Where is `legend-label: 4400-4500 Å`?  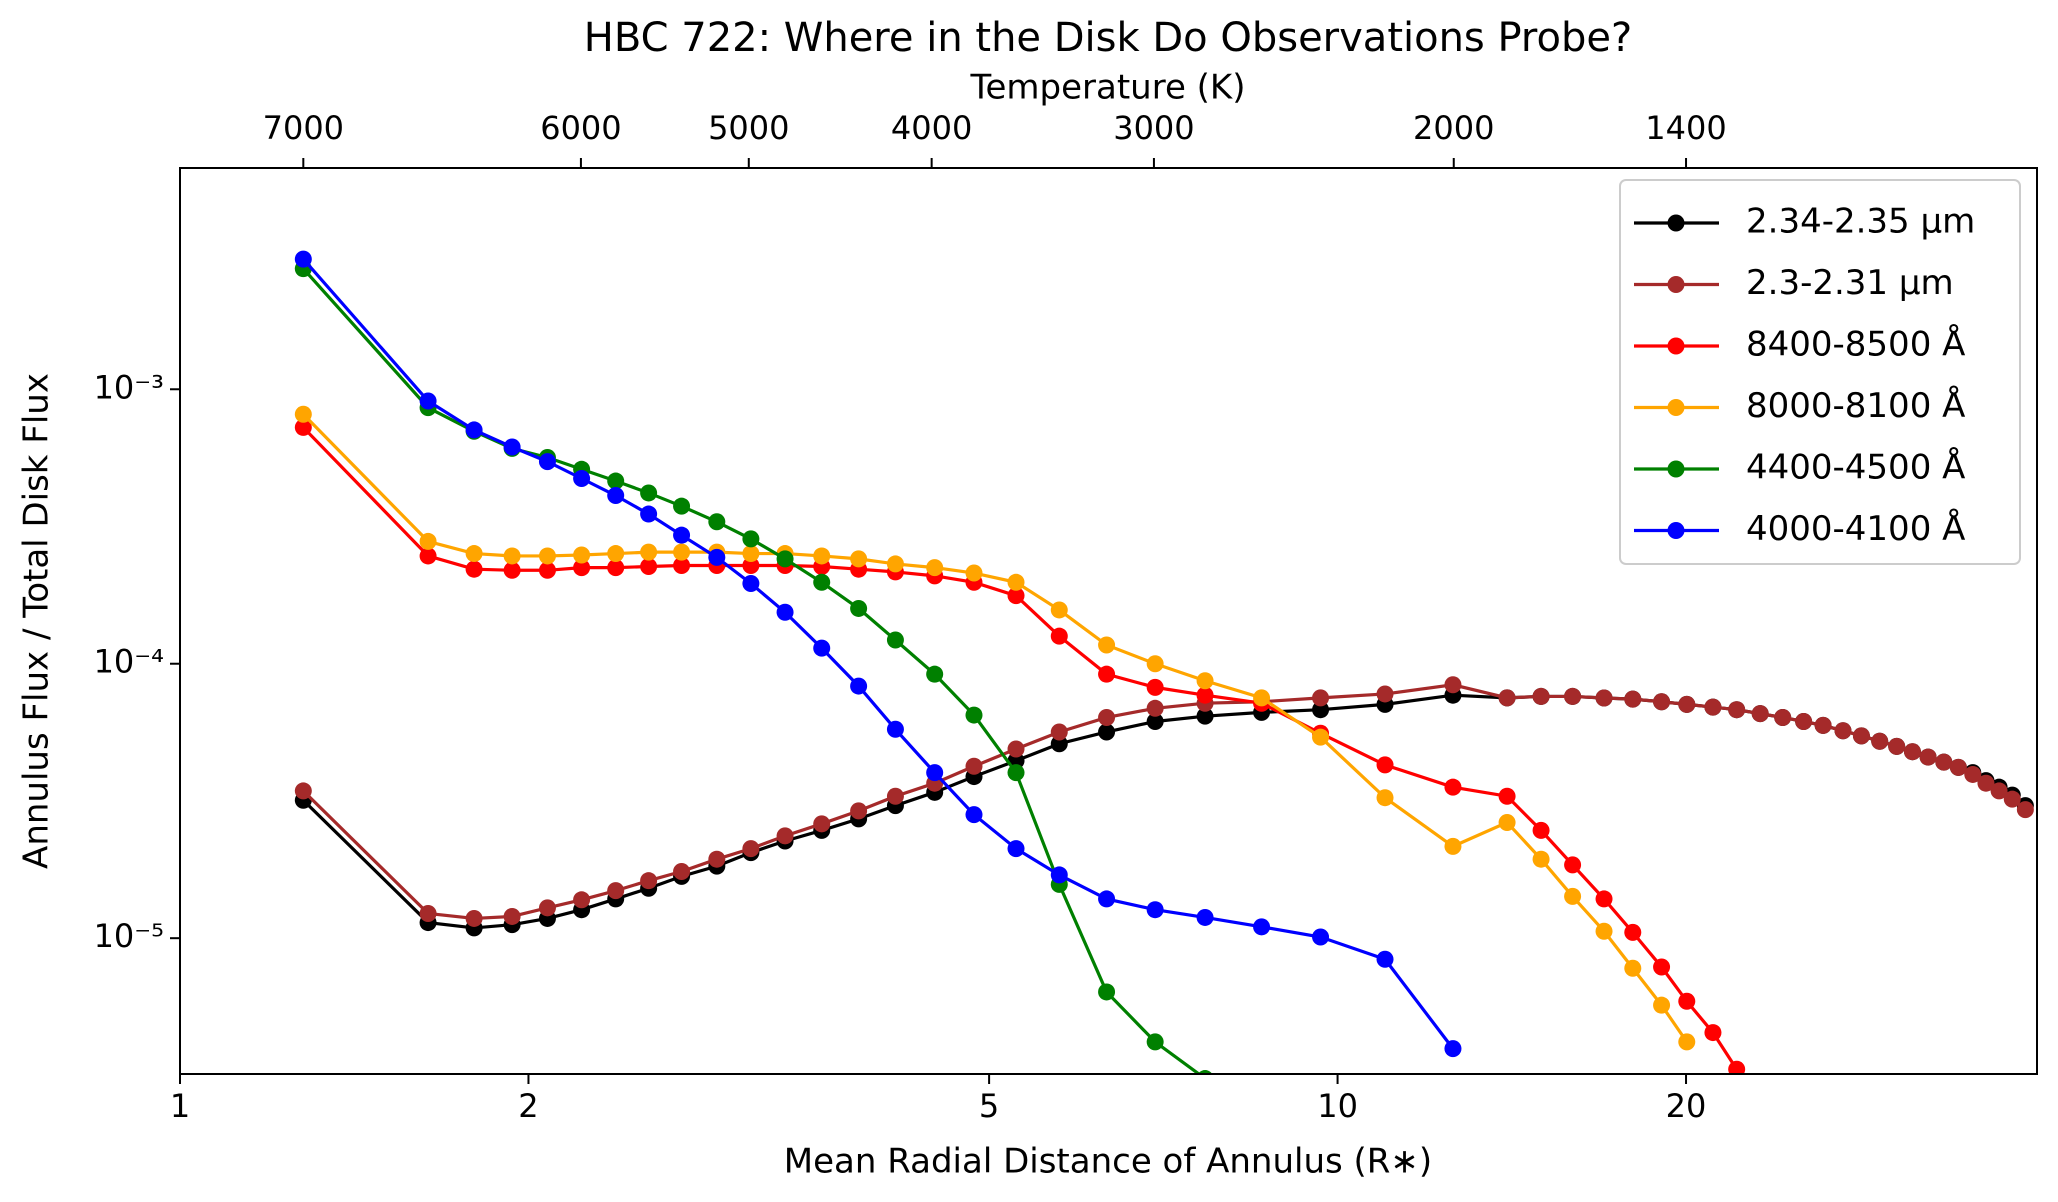 legend-label: 4400-4500 Å is located at coordinates (1855, 467).